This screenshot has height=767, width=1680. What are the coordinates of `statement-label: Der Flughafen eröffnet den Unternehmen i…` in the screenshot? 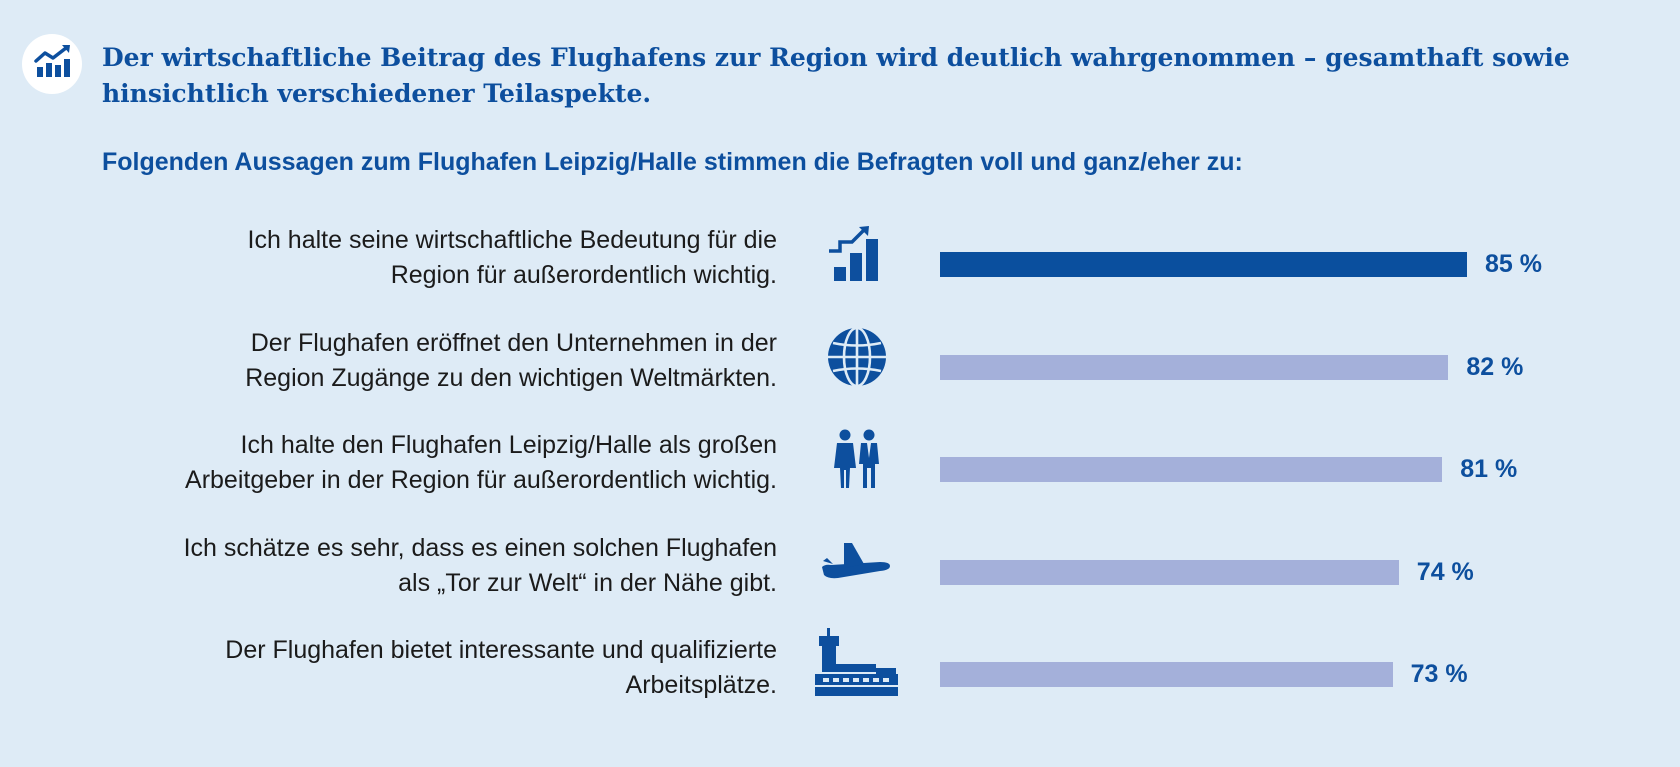 It's located at (438, 361).